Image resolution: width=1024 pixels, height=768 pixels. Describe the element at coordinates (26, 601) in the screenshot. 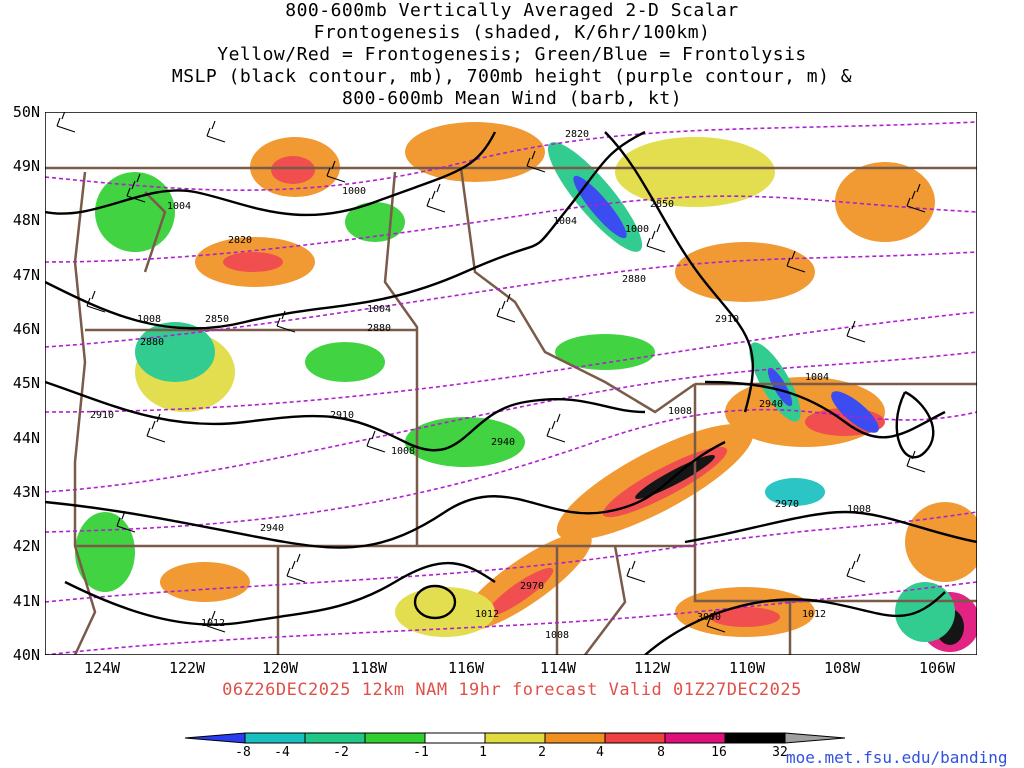

I see `lat-label: 41N` at that location.